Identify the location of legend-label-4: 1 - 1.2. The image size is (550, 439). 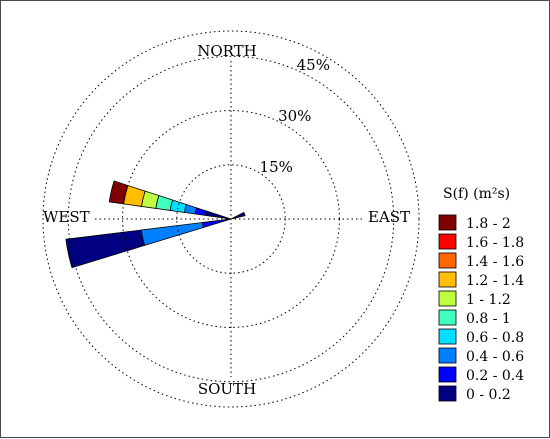
(488, 300).